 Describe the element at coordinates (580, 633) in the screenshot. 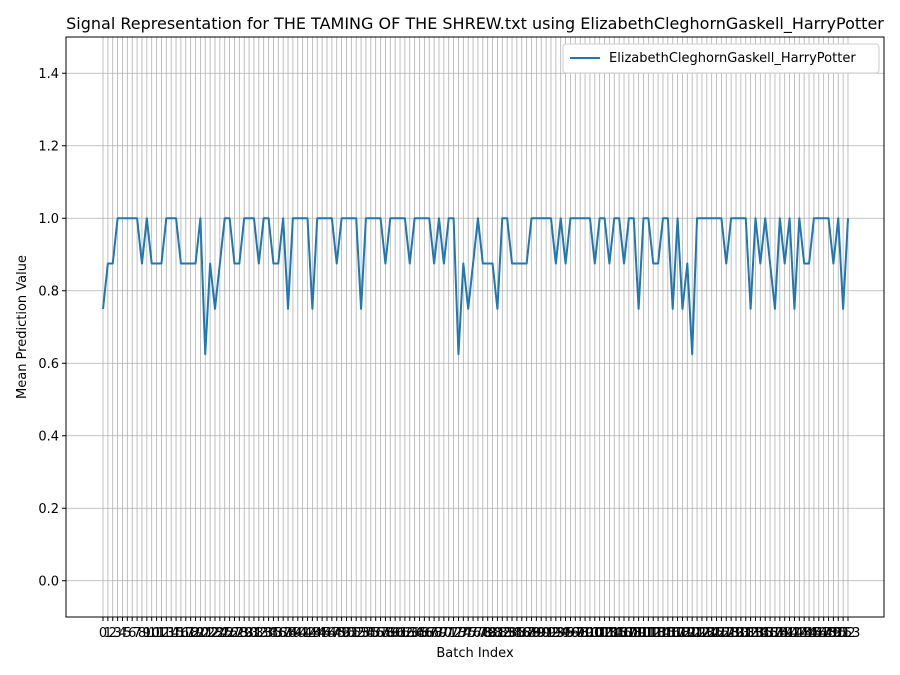

I see `x-tick-label: 98` at that location.